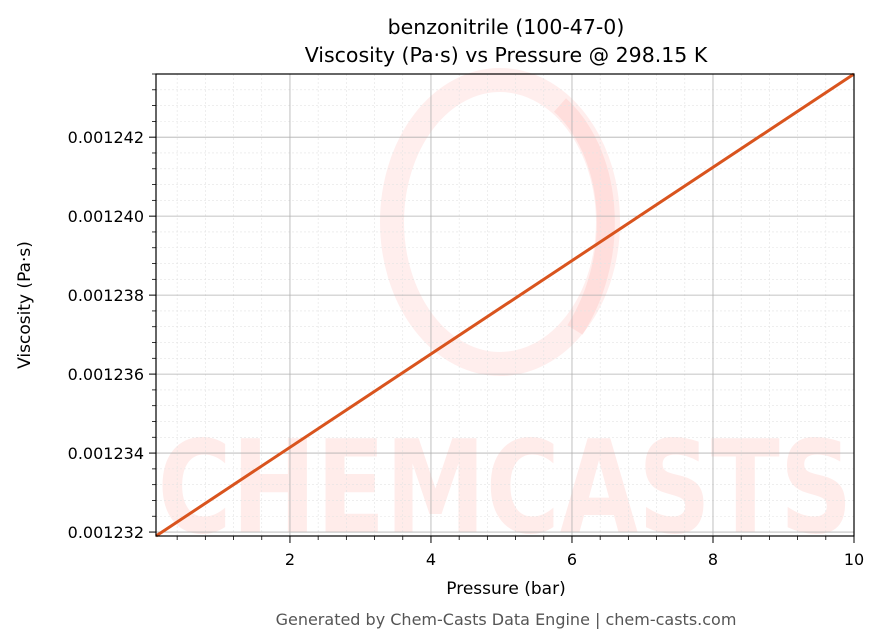 The width and height of the screenshot is (883, 644). I want to click on y-tick-label: 0.001240, so click(106, 216).